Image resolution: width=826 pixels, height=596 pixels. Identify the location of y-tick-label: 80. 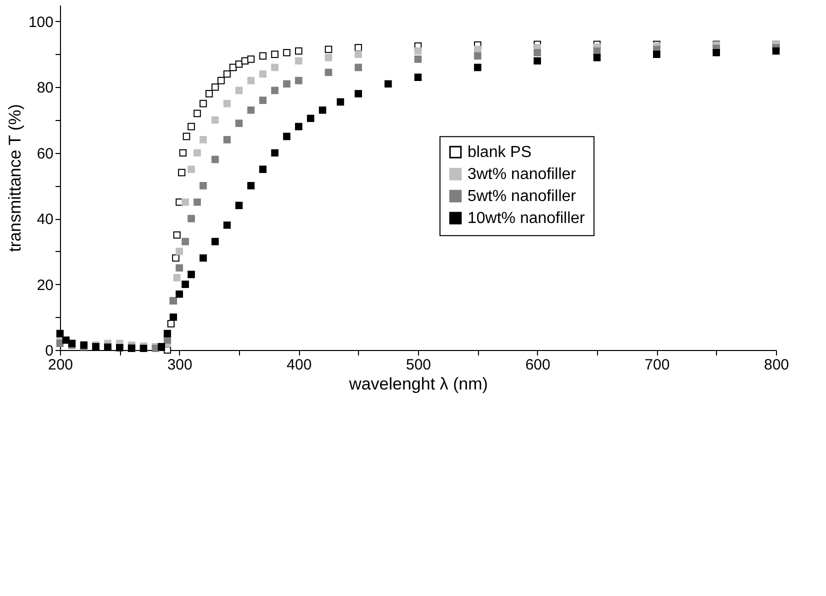
(45, 88).